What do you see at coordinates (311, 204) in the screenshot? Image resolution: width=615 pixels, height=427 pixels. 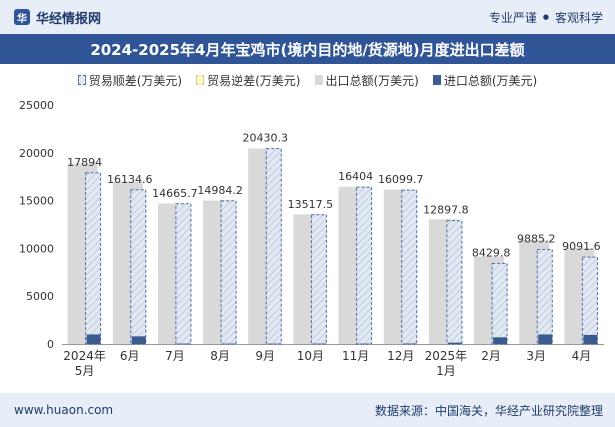 I see `data-label: 13517.5` at bounding box center [311, 204].